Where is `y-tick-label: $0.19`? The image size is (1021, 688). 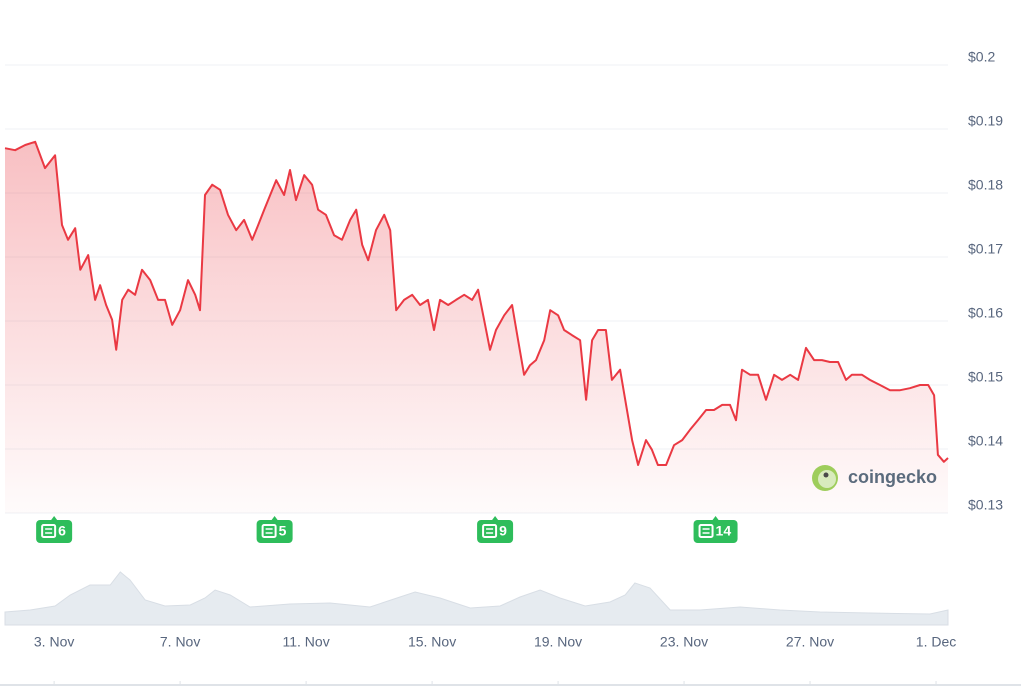
y-tick-label: $0.19 is located at coordinates (985, 121).